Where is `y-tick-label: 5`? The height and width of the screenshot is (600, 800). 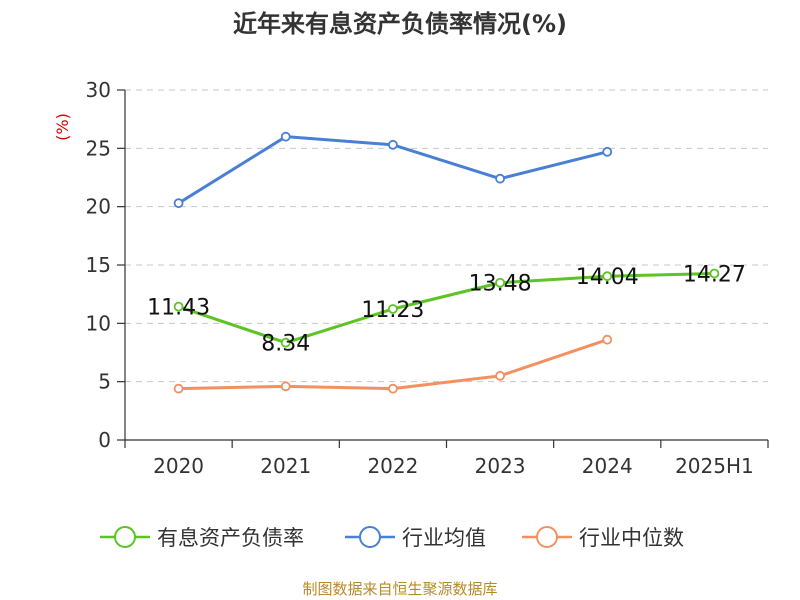
y-tick-label: 5 is located at coordinates (104, 382).